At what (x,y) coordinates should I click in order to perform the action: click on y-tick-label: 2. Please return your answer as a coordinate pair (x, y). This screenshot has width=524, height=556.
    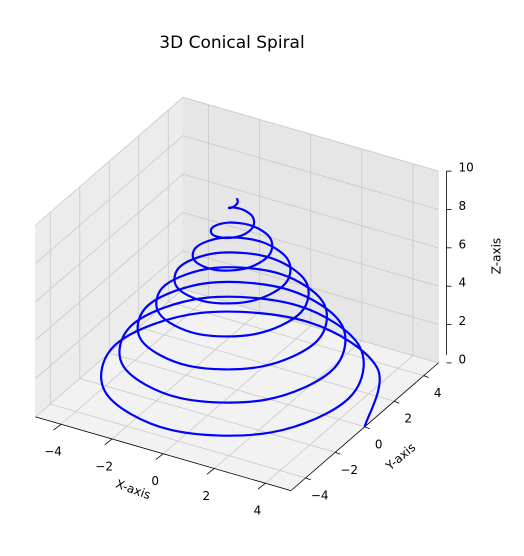
    Looking at the image, I should click on (408, 419).